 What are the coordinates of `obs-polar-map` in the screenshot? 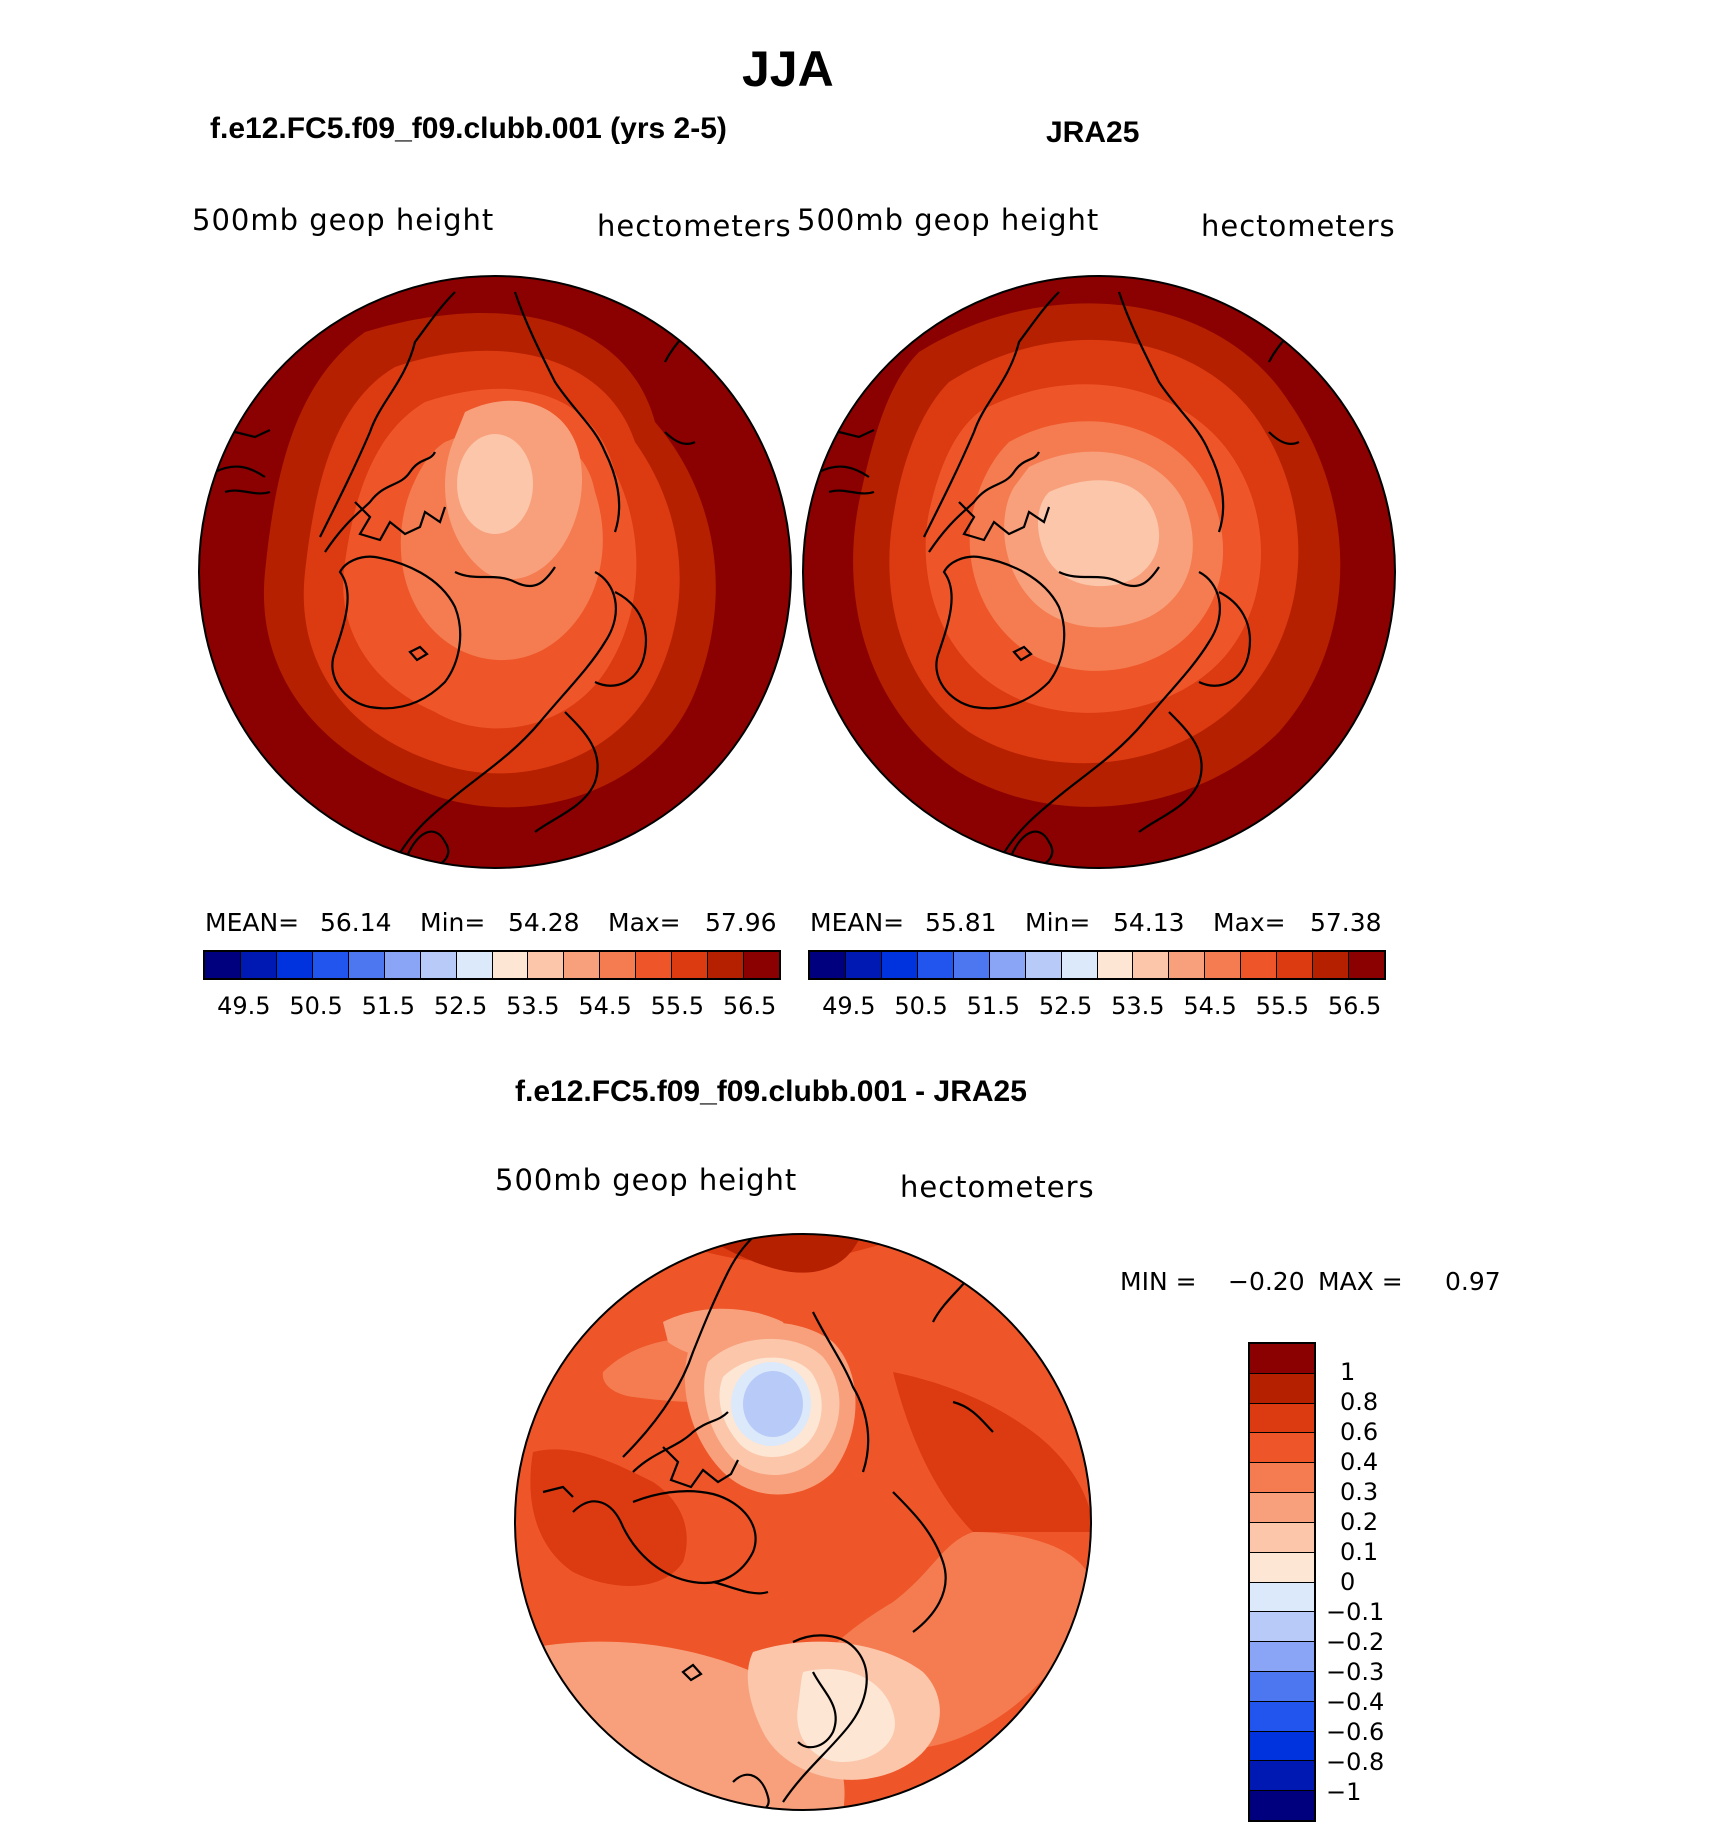 It's located at (1099, 572).